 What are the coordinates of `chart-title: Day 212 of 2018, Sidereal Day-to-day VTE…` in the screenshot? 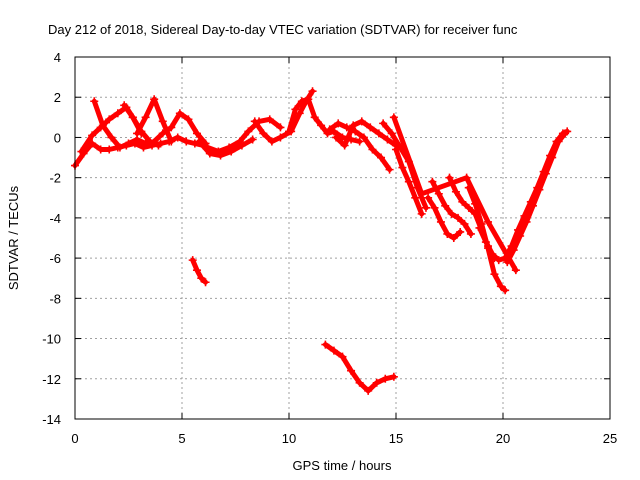 It's located at (283, 29).